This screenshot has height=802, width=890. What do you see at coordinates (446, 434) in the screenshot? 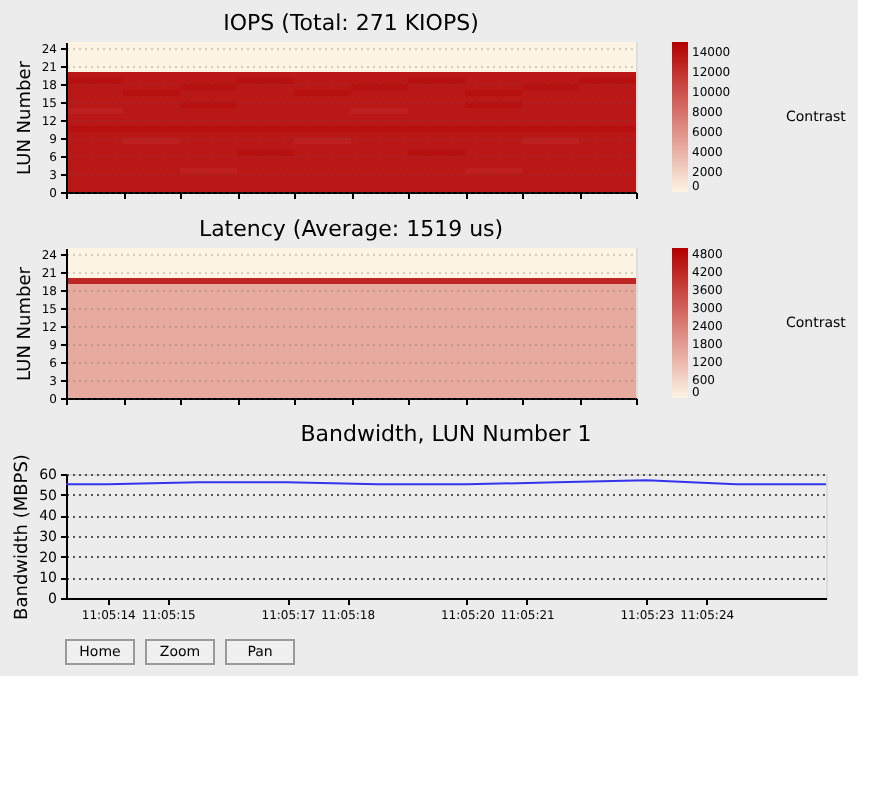
I see `chart-title: Bandwidth, LUN Number 1` at bounding box center [446, 434].